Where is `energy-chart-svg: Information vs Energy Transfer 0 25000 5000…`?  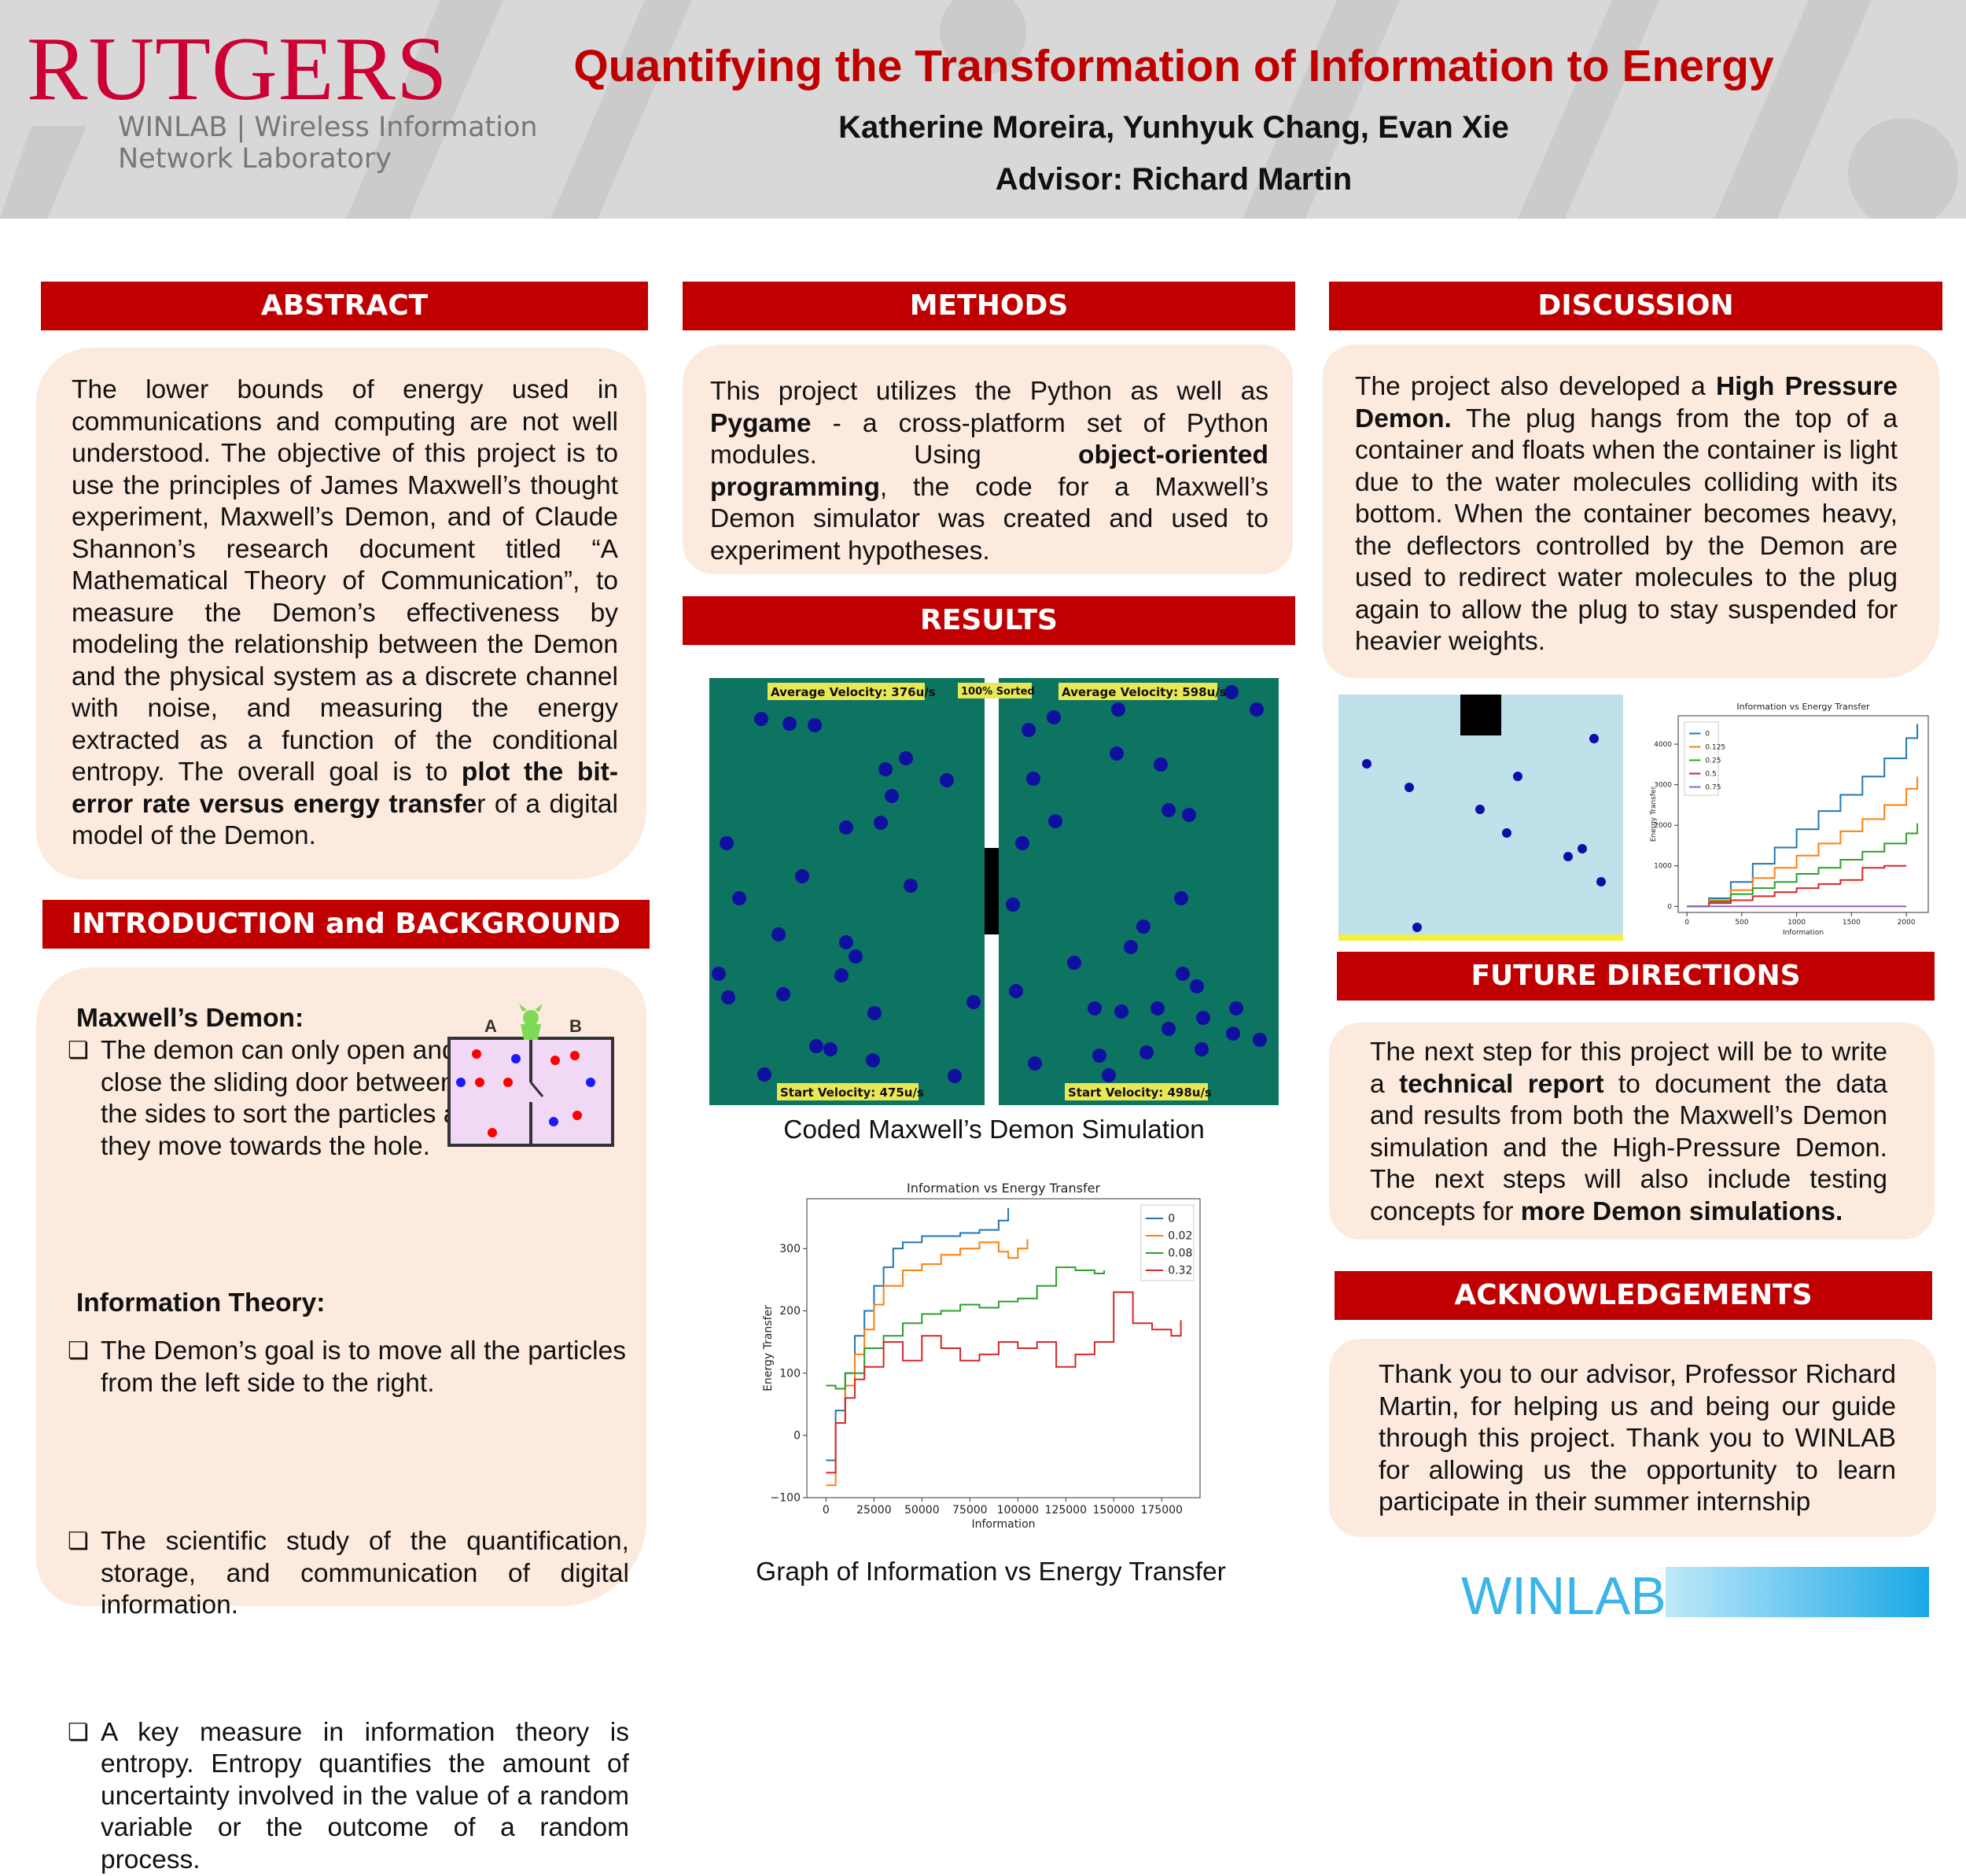
energy-chart-svg: Information vs Energy Transfer 0 25000 5000… is located at coordinates (983, 1358).